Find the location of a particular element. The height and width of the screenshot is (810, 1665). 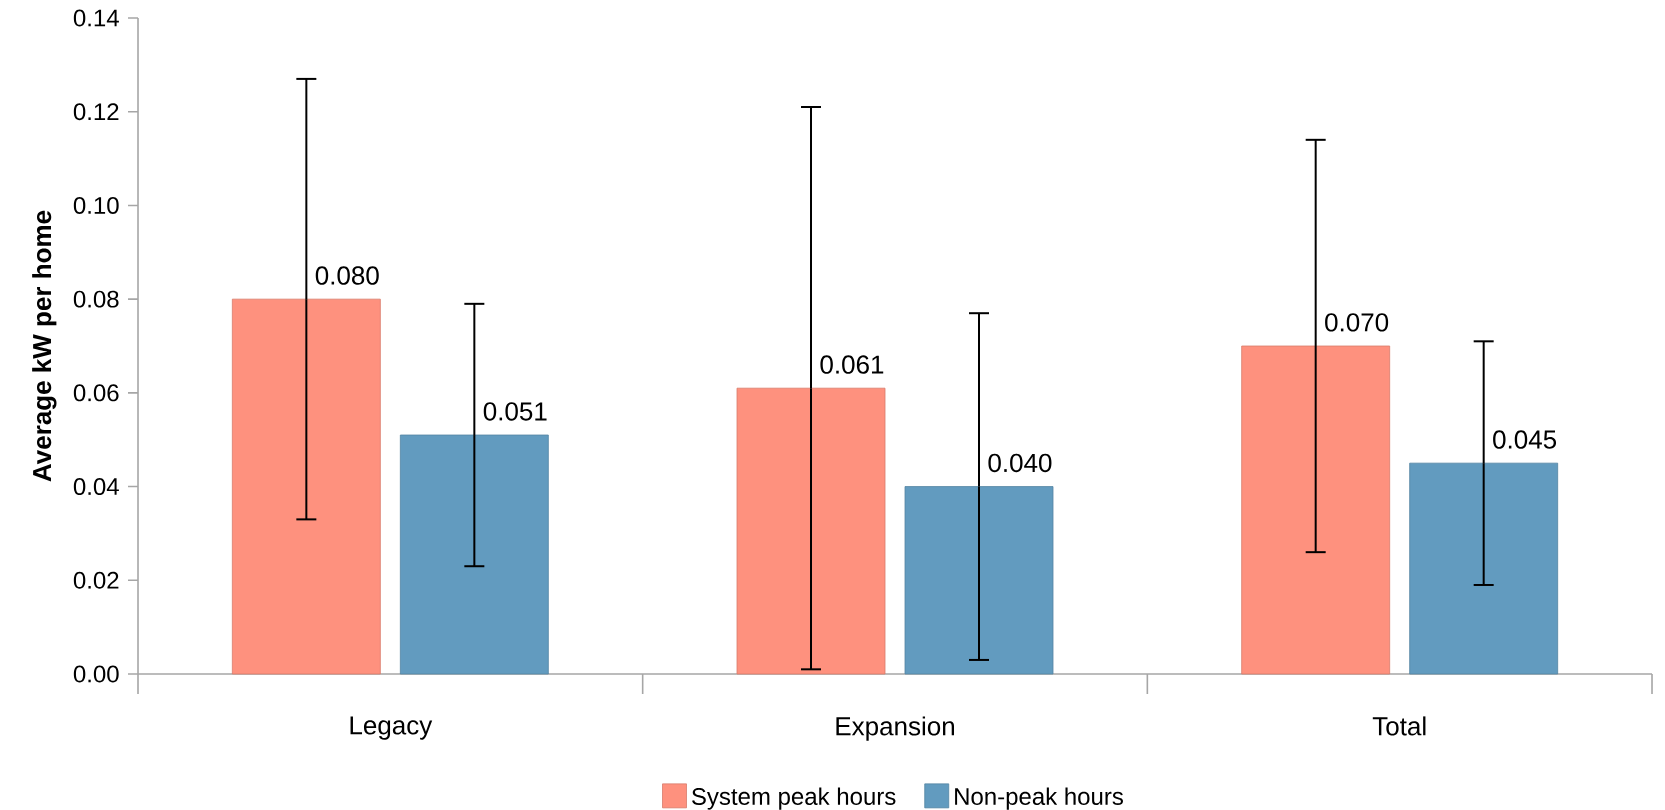

x-tick-label: Expansion is located at coordinates (895, 728).